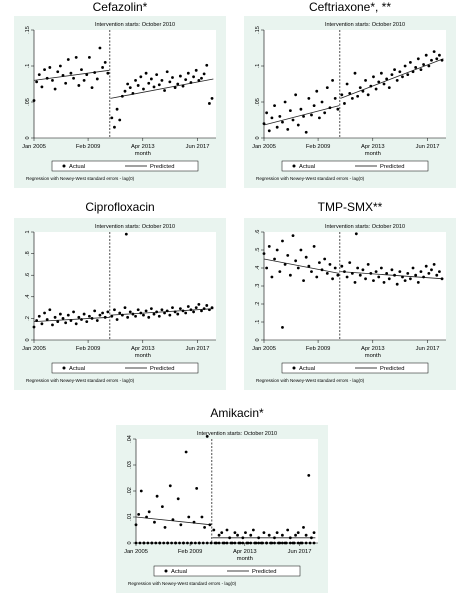  What do you see at coordinates (135, 227) in the screenshot?
I see `intervention-note: Intervention starts: October 2010` at bounding box center [135, 227].